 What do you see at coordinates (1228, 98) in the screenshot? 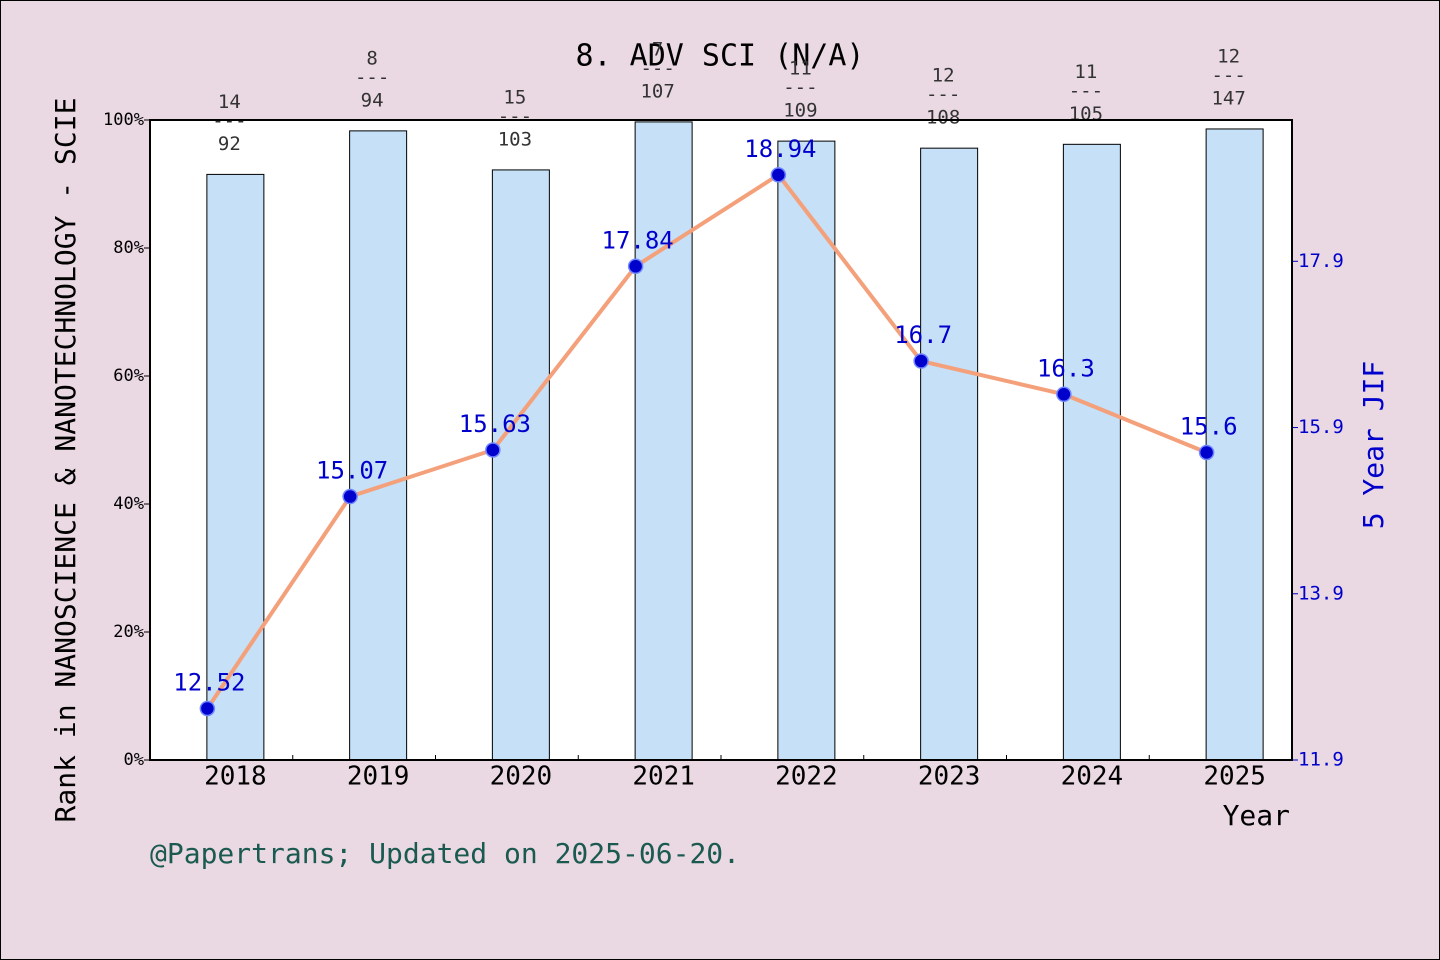
I see `rank-annotation: 147` at bounding box center [1228, 98].